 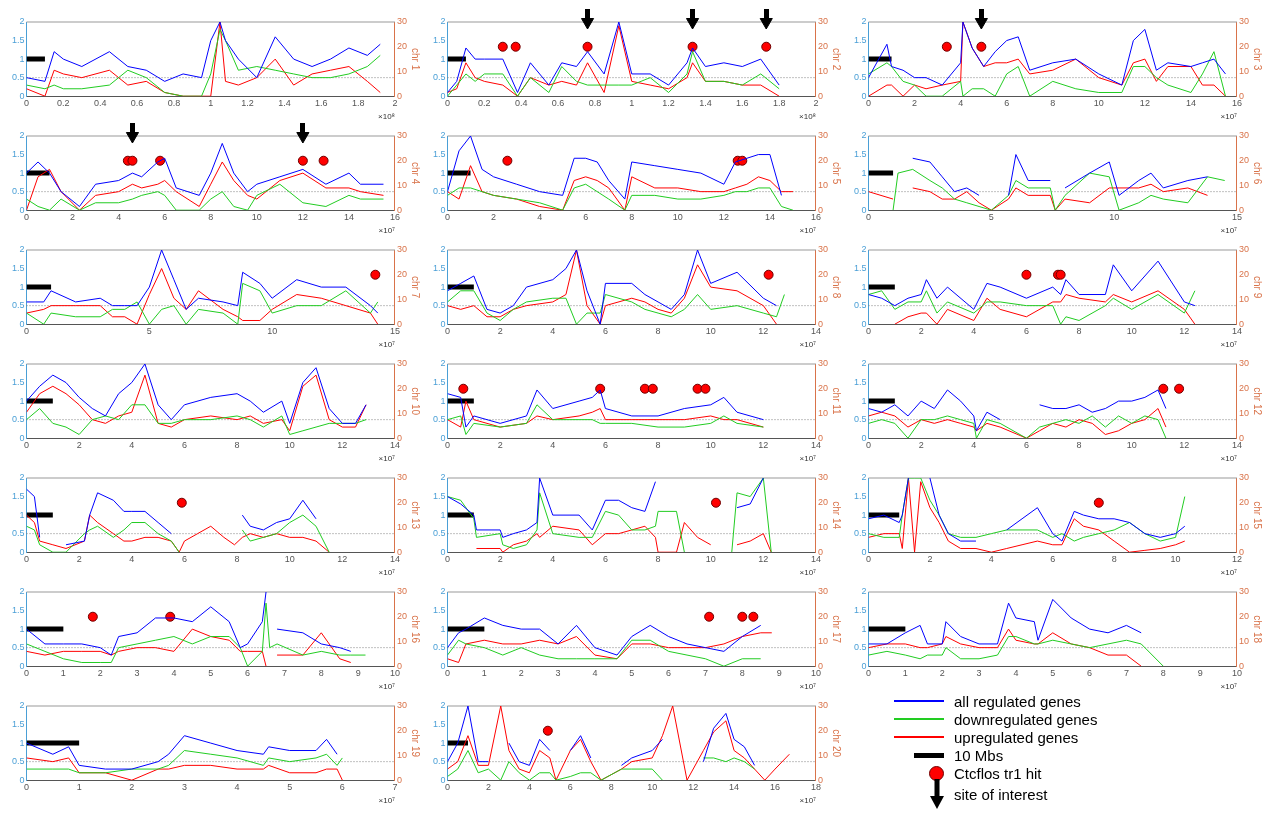 I want to click on legend-label: 10 Mbs, so click(x=979, y=755).